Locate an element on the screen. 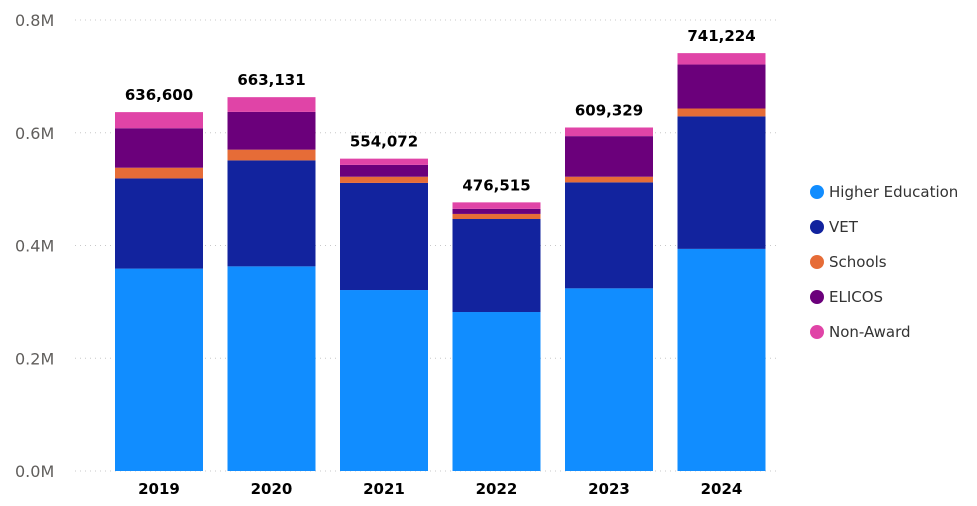  legend-item-schools: Schools is located at coordinates (892, 261).